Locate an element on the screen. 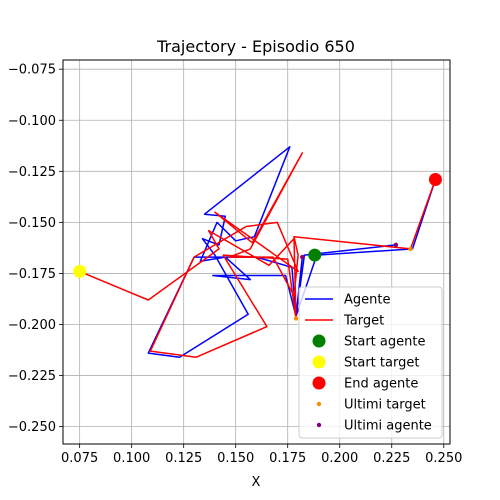 This screenshot has height=500, width=500. legend-label-start-agente: Start agente is located at coordinates (384, 342).